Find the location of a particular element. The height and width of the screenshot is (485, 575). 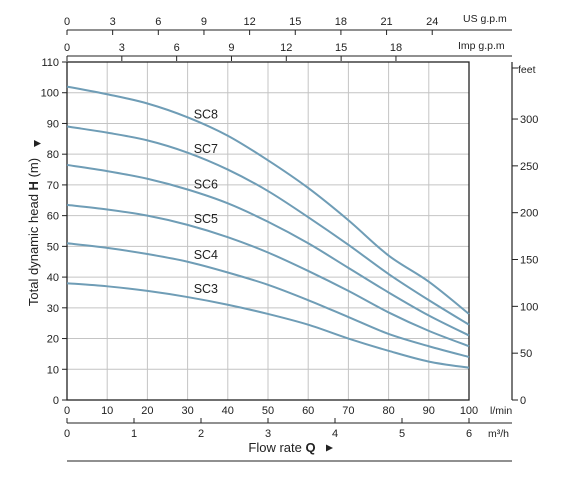

imp-gpm-tick-label: 15 is located at coordinates (341, 48).